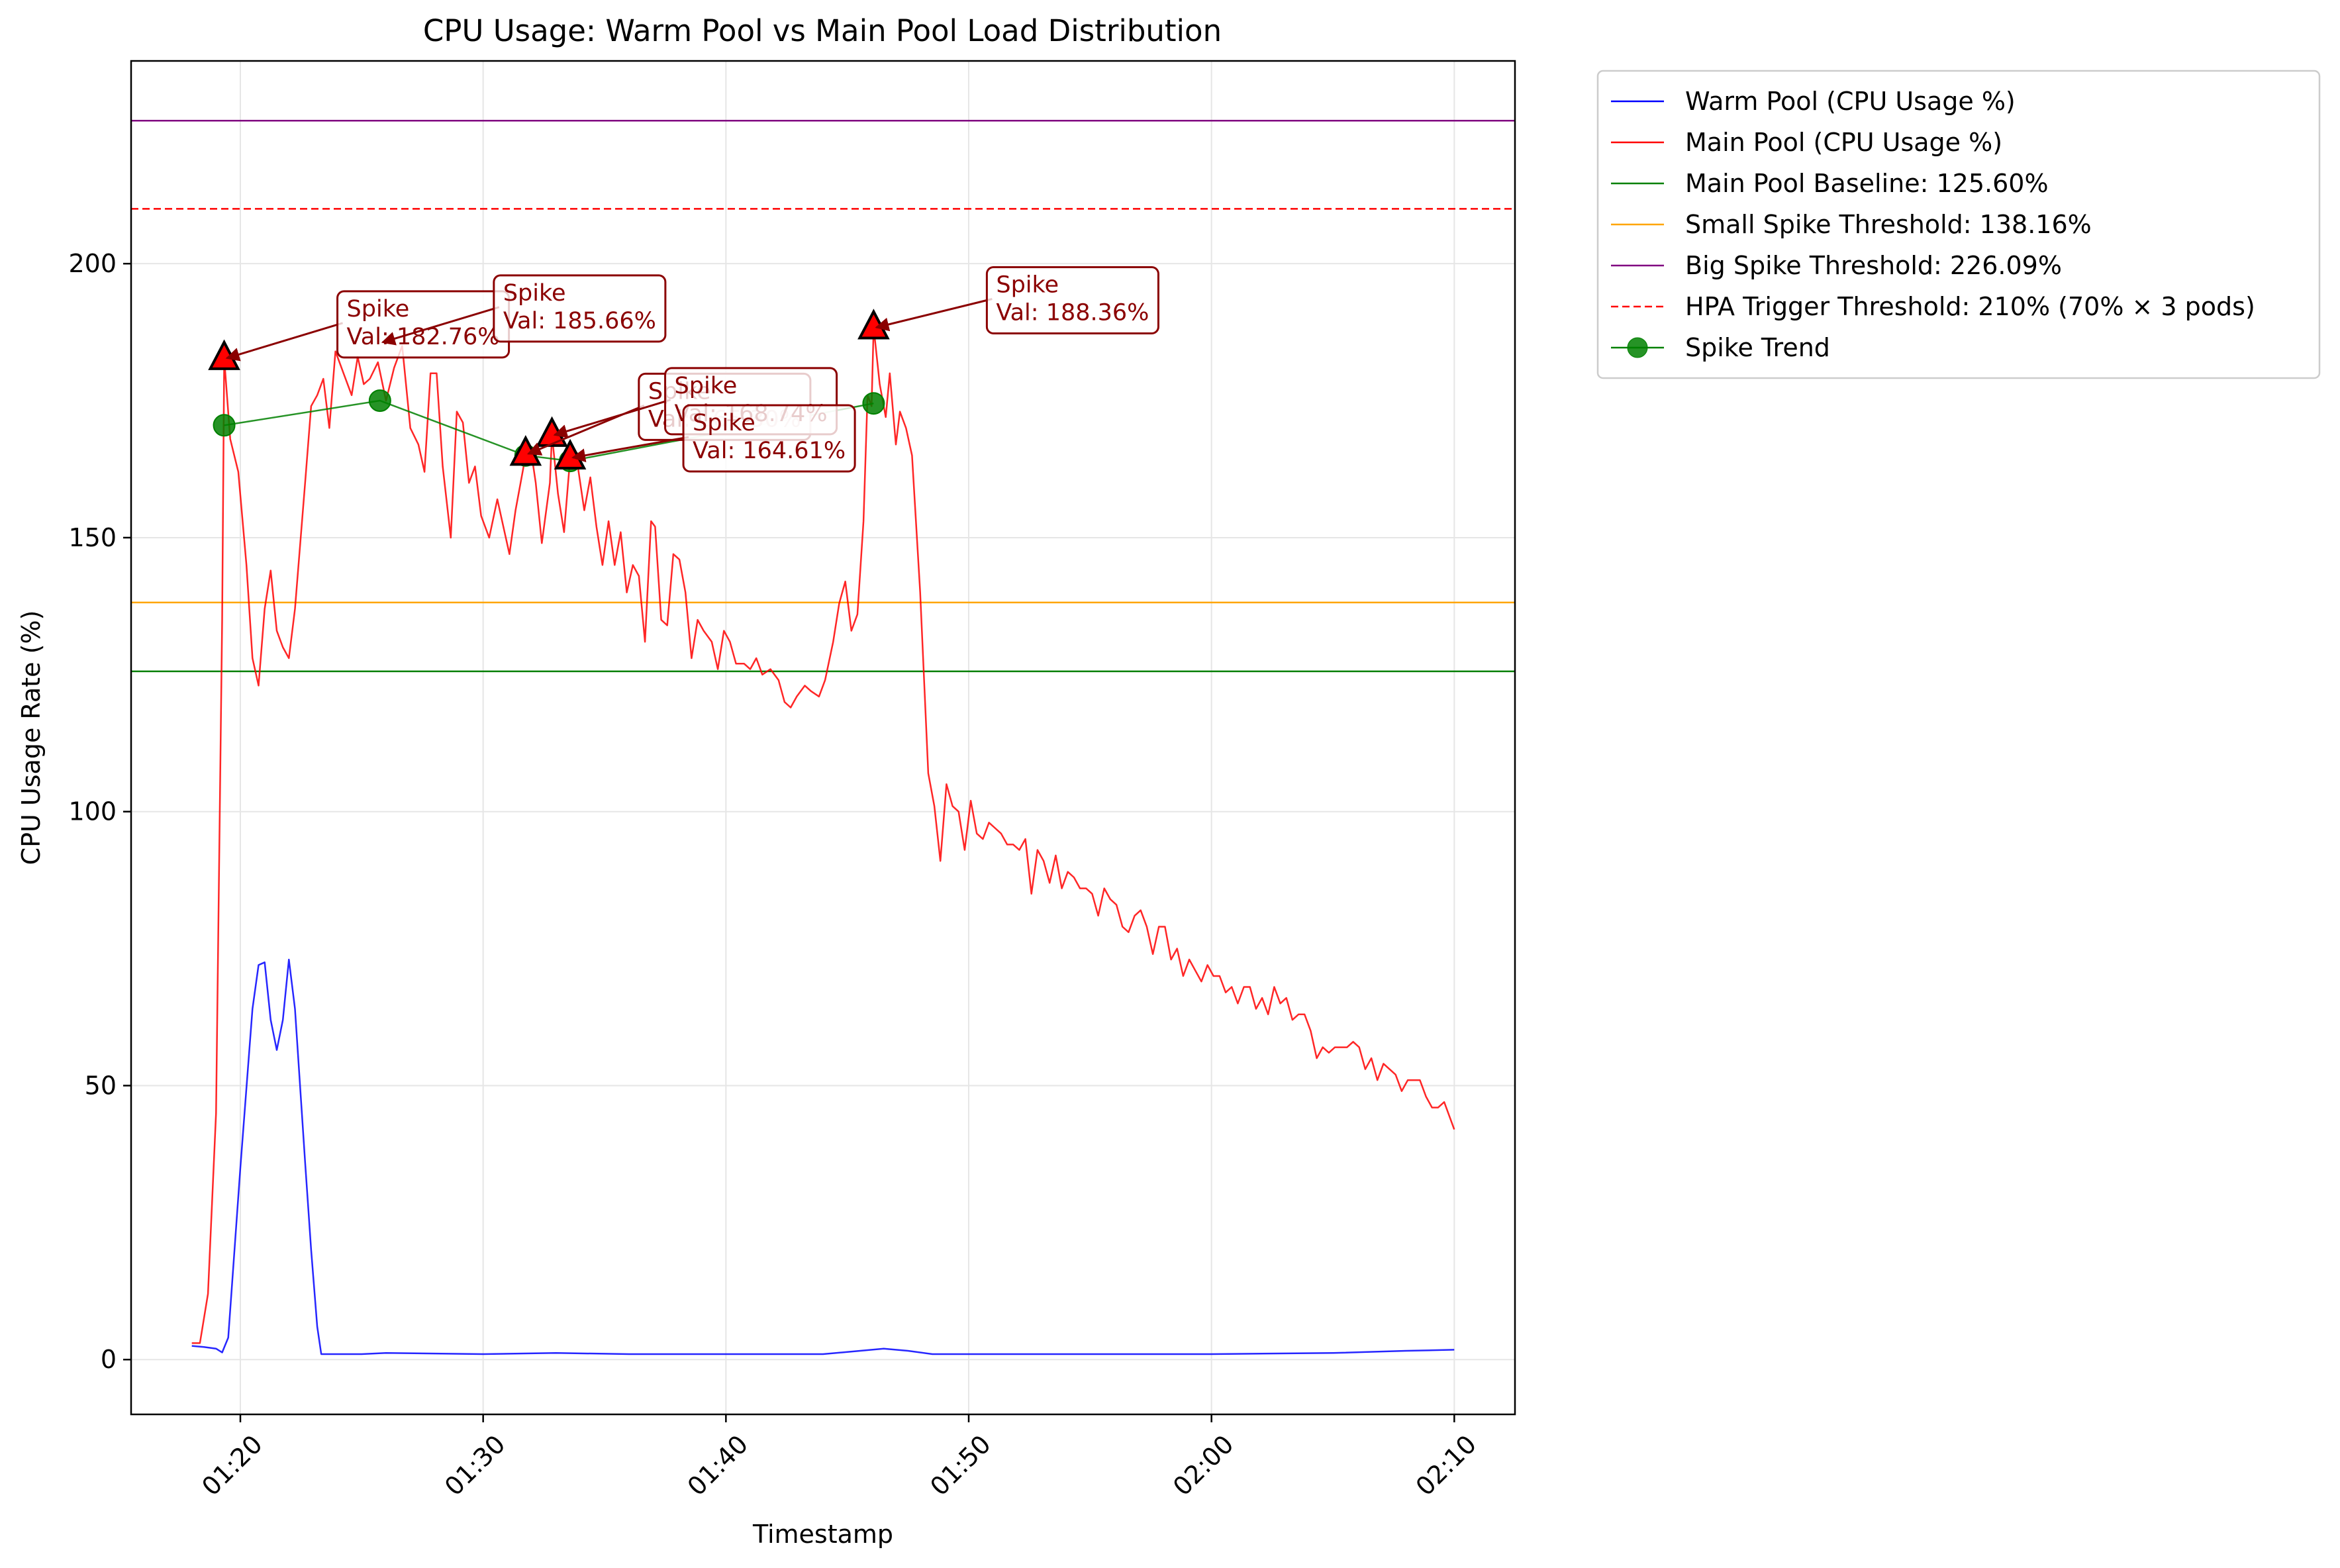 This screenshot has height=1568, width=2340. Describe the element at coordinates (769, 451) in the screenshot. I see `annotation-value: Val: 164.61%` at that location.